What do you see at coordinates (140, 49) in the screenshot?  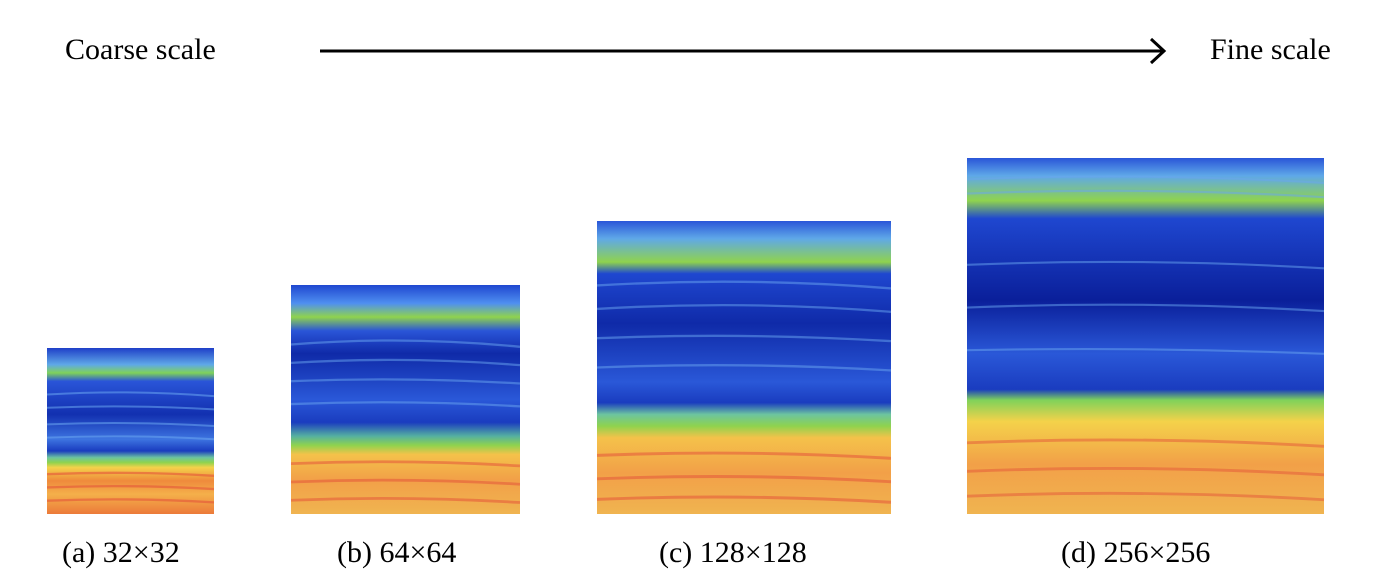 I see `coarse-scale-label: Coarse scale` at bounding box center [140, 49].